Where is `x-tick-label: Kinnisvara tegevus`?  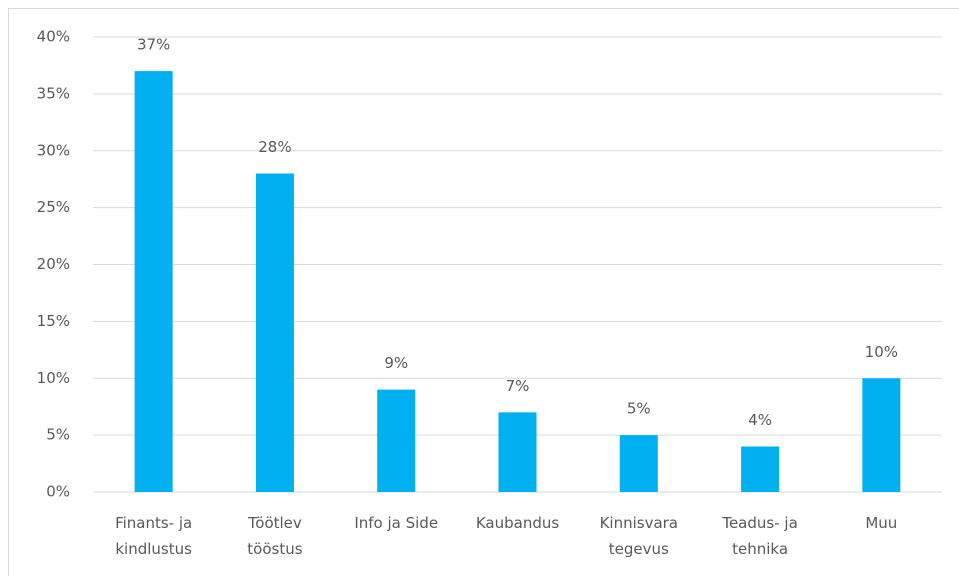
x-tick-label: Kinnisvara tegevus is located at coordinates (638, 536).